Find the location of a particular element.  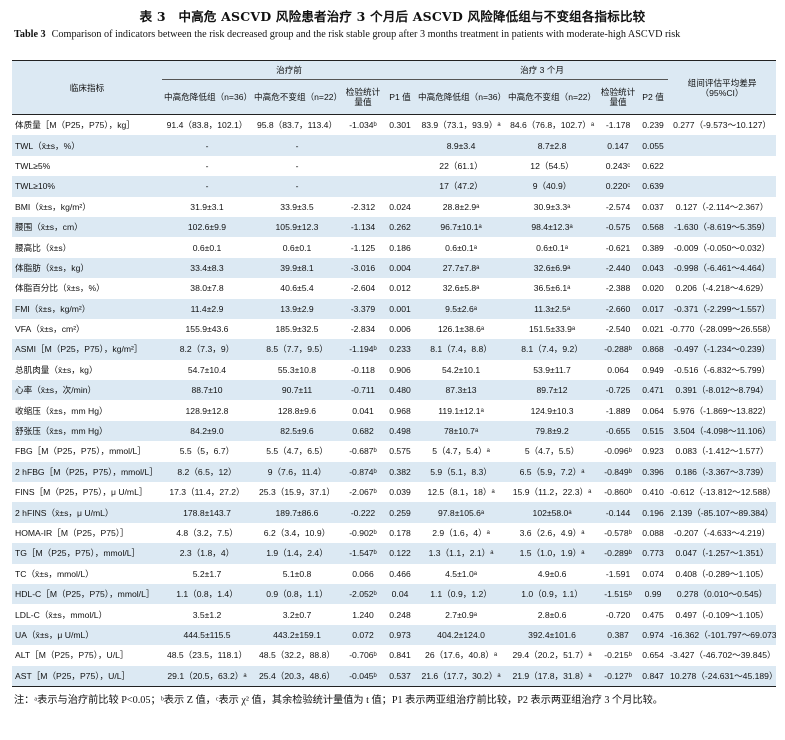

cell-p1: 0.466 is located at coordinates (400, 573).